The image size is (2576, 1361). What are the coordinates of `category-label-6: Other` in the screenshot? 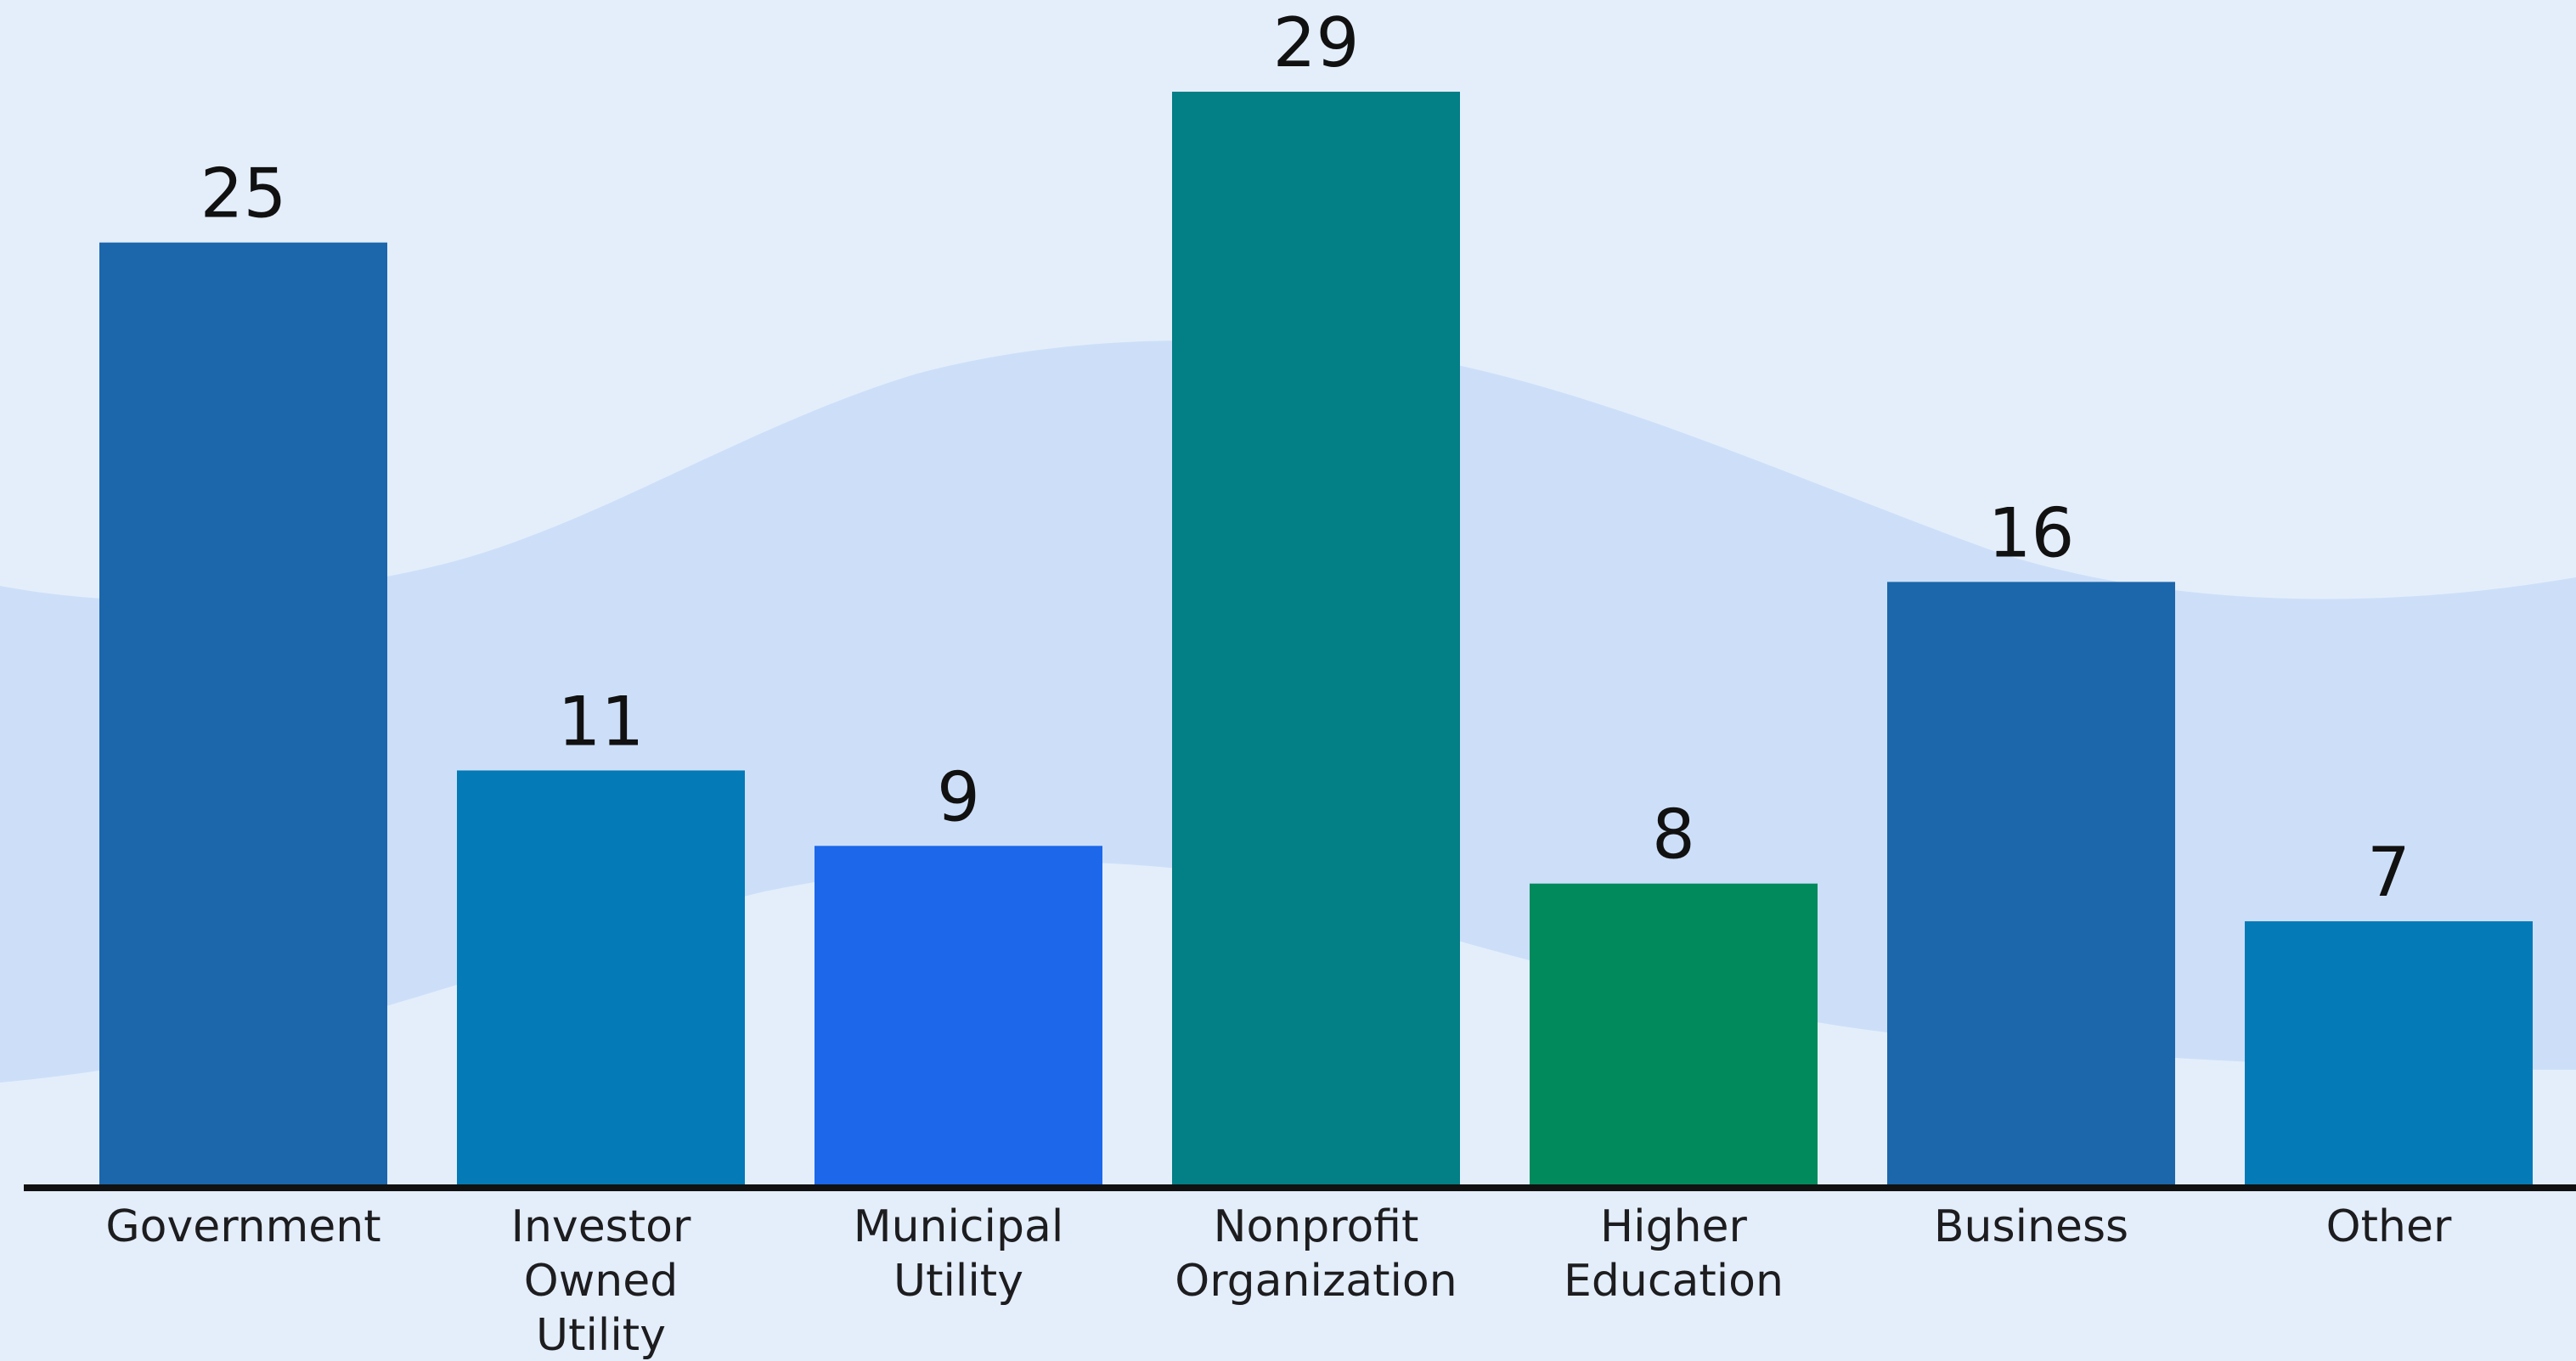 It's located at (2389, 1226).